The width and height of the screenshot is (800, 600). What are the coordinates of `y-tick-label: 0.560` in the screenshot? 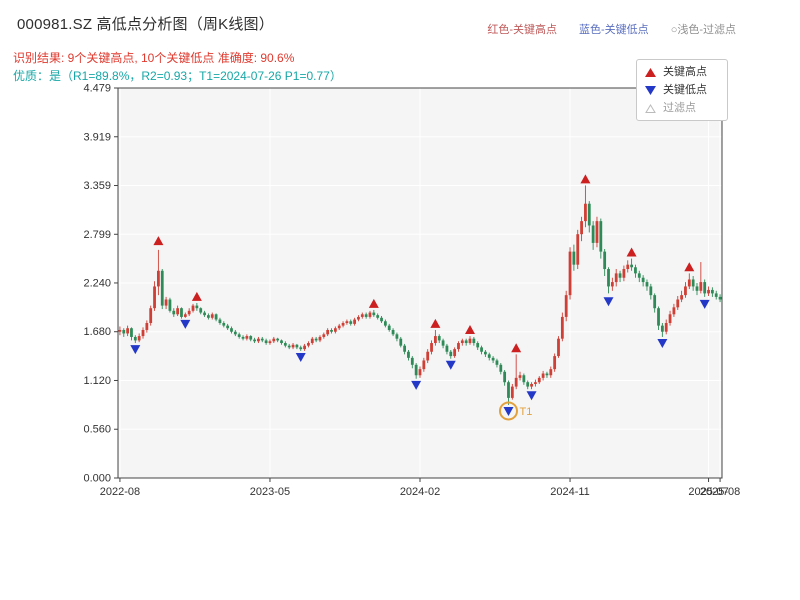 It's located at (97, 430).